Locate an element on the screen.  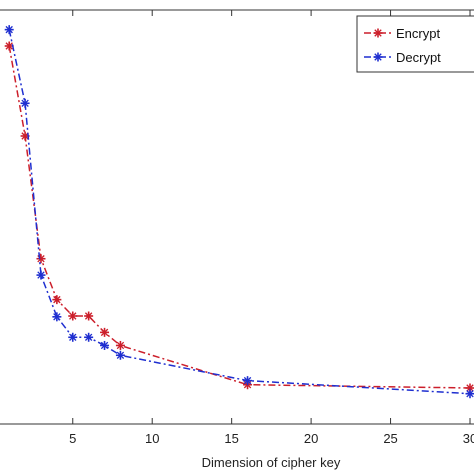
x-tick-label: 10 is located at coordinates (152, 438).